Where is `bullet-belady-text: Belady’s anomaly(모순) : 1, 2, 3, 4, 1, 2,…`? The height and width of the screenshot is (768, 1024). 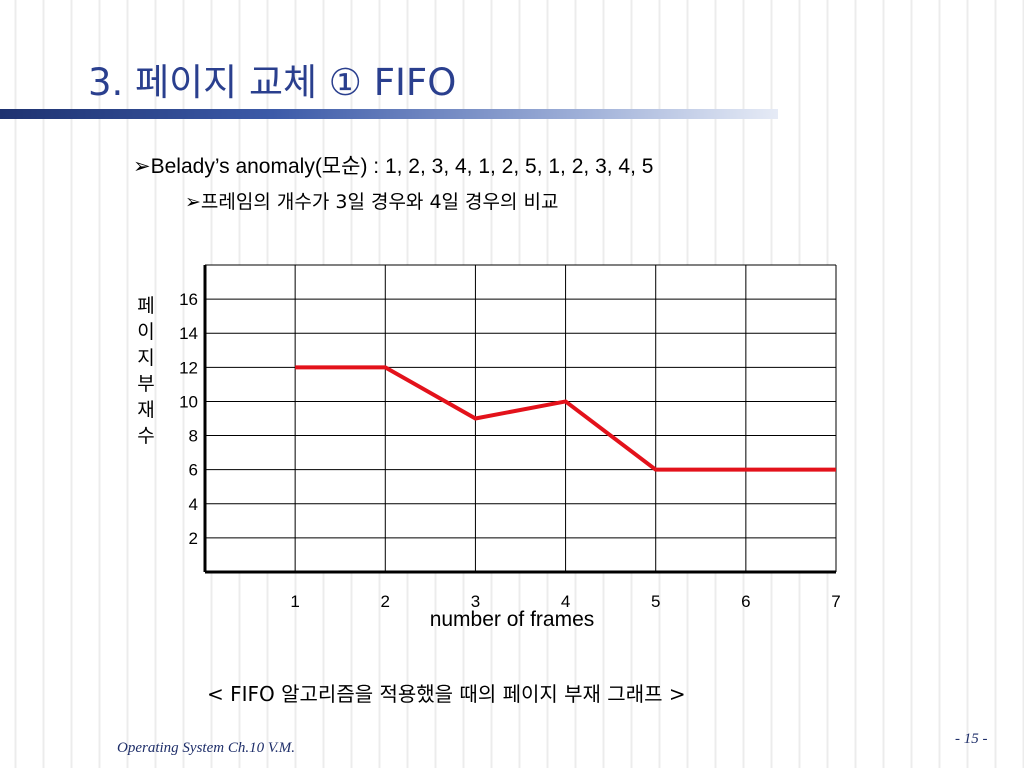 bullet-belady-text: Belady’s anomaly(모순) : 1, 2, 3, 4, 1, 2,… is located at coordinates (402, 166).